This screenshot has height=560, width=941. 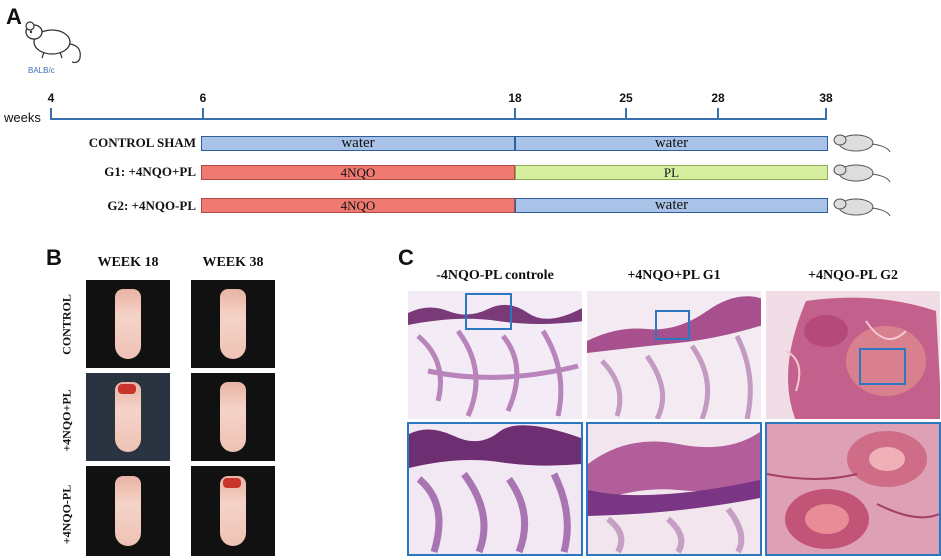 What do you see at coordinates (671, 205) in the screenshot?
I see `bar-g2-phase2: water` at bounding box center [671, 205].